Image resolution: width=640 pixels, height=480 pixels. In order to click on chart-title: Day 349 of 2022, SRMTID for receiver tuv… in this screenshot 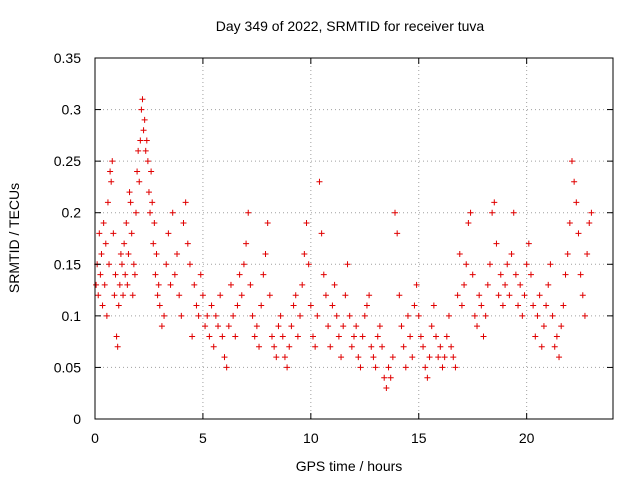, I will do `click(350, 26)`.